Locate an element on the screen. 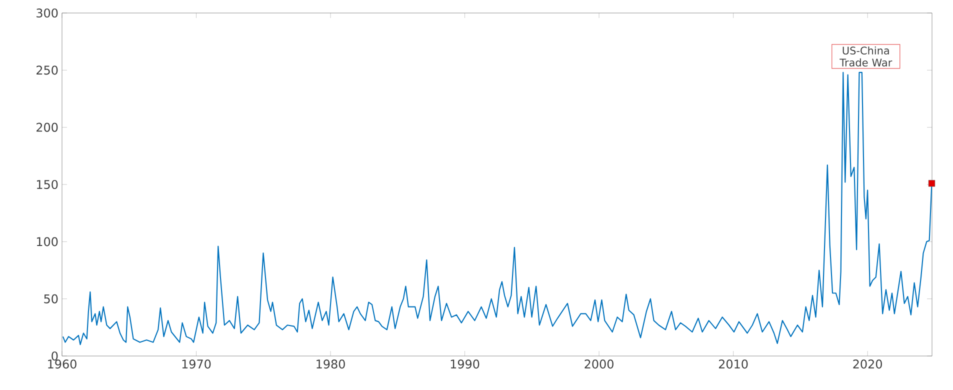 The width and height of the screenshot is (953, 390). y-tick-label: 50 is located at coordinates (51, 299).